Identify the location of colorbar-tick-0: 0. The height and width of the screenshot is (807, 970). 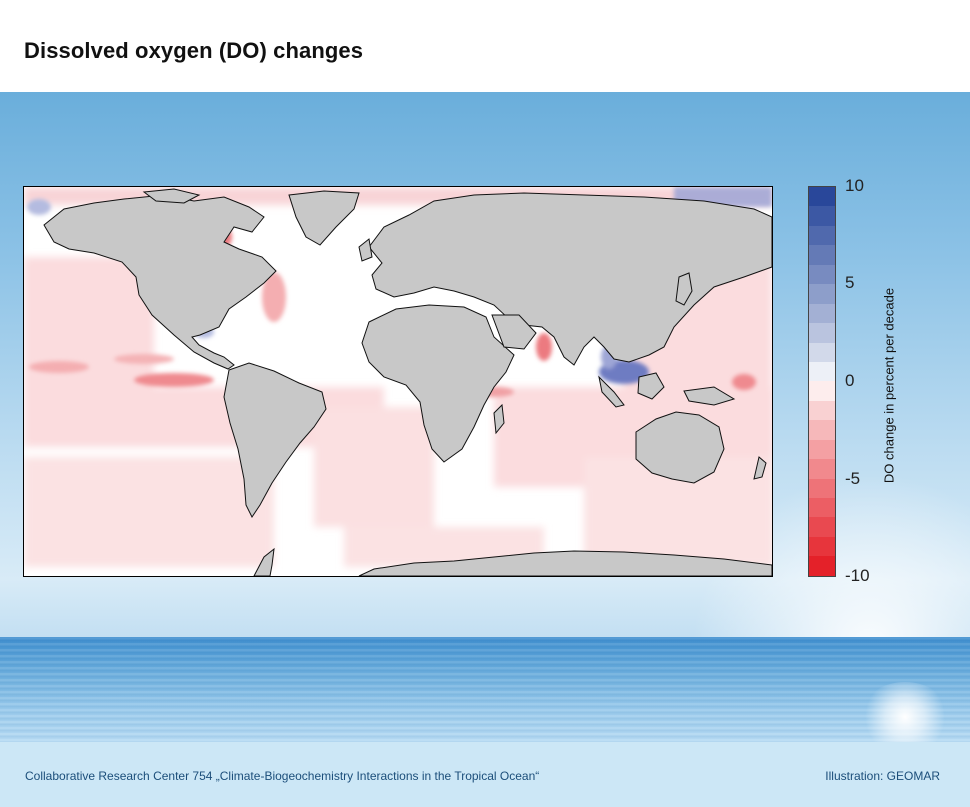
(850, 380).